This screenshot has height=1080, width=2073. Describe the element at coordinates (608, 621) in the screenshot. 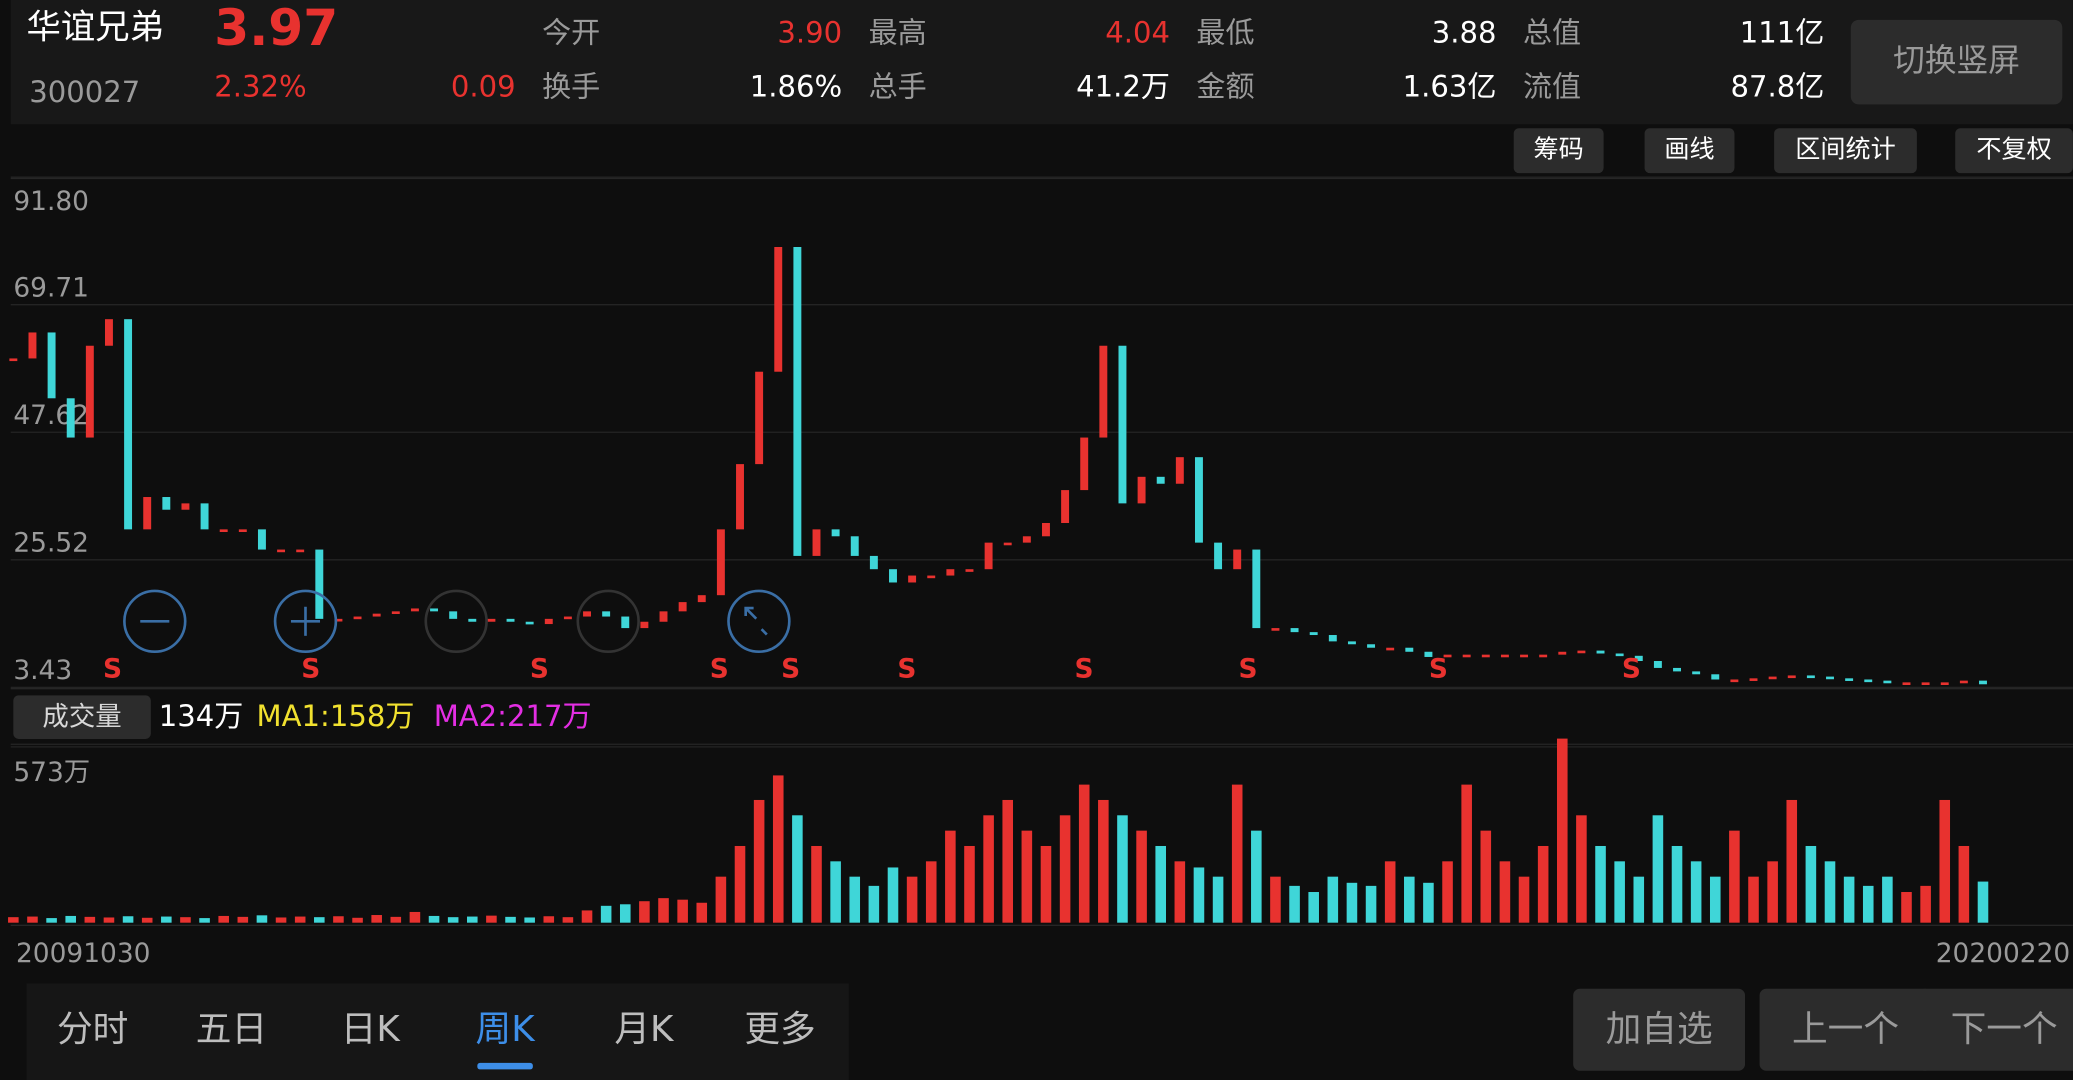

I see `scroll-right` at that location.